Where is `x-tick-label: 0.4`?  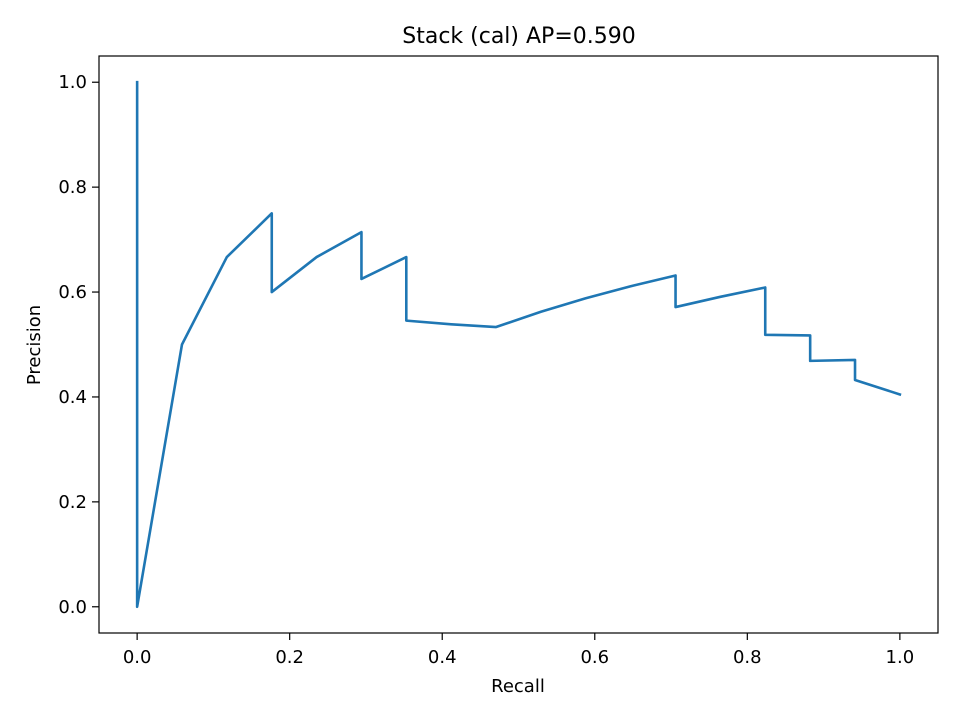
x-tick-label: 0.4 is located at coordinates (442, 657).